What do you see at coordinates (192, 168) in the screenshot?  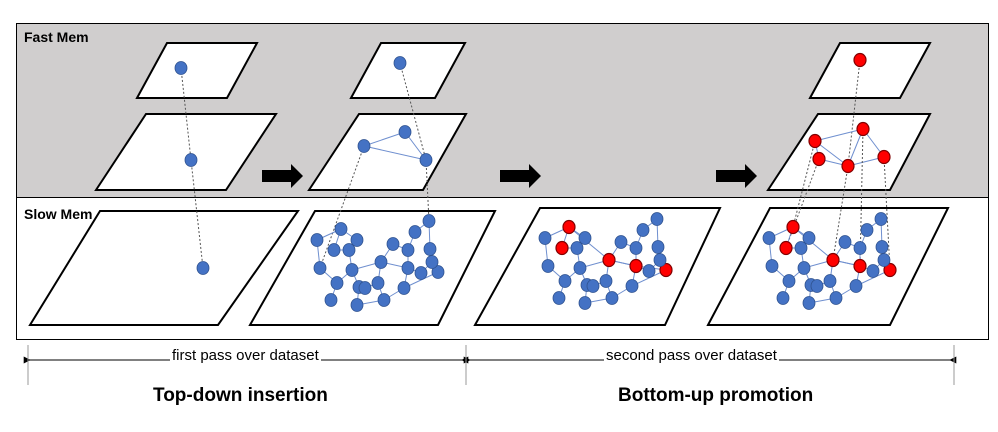 I see `stage-1-nodes` at bounding box center [192, 168].